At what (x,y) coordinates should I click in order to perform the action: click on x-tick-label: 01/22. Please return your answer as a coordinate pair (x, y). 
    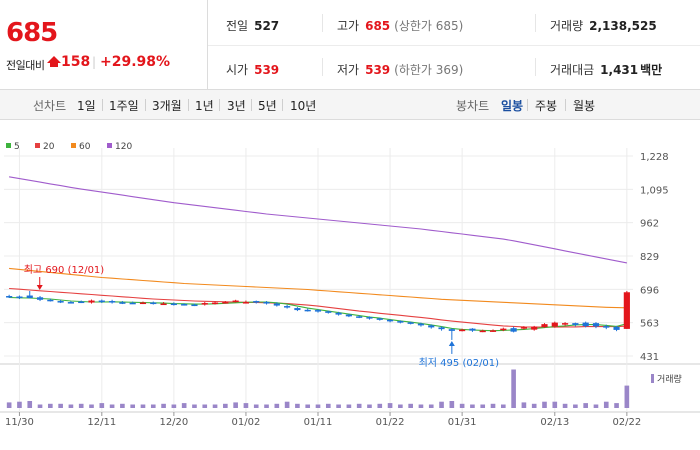
    Looking at the image, I should click on (390, 422).